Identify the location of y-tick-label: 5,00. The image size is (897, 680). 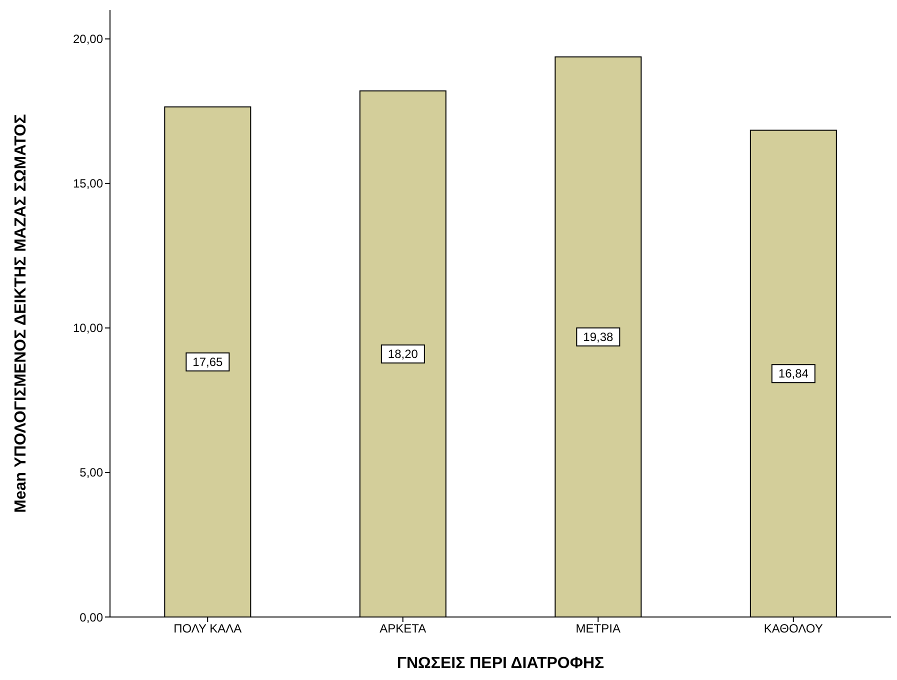
(92, 473).